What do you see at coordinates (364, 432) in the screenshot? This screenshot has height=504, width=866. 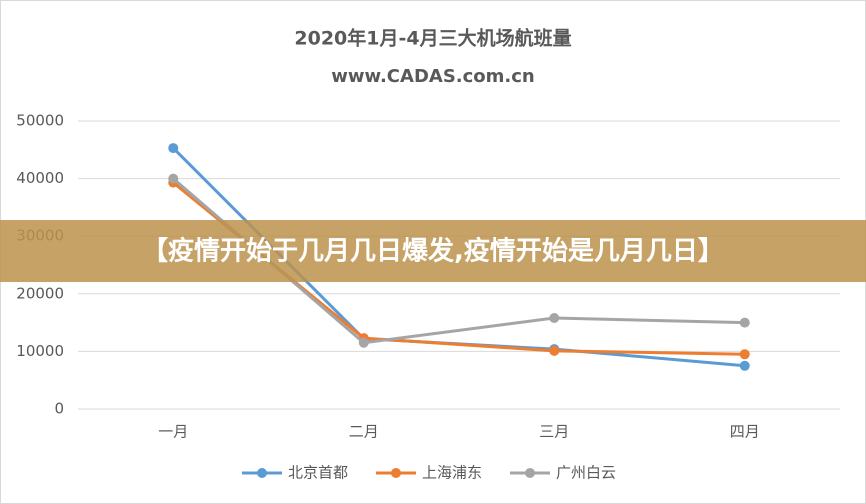 I see `x-tick-label: 二月` at bounding box center [364, 432].